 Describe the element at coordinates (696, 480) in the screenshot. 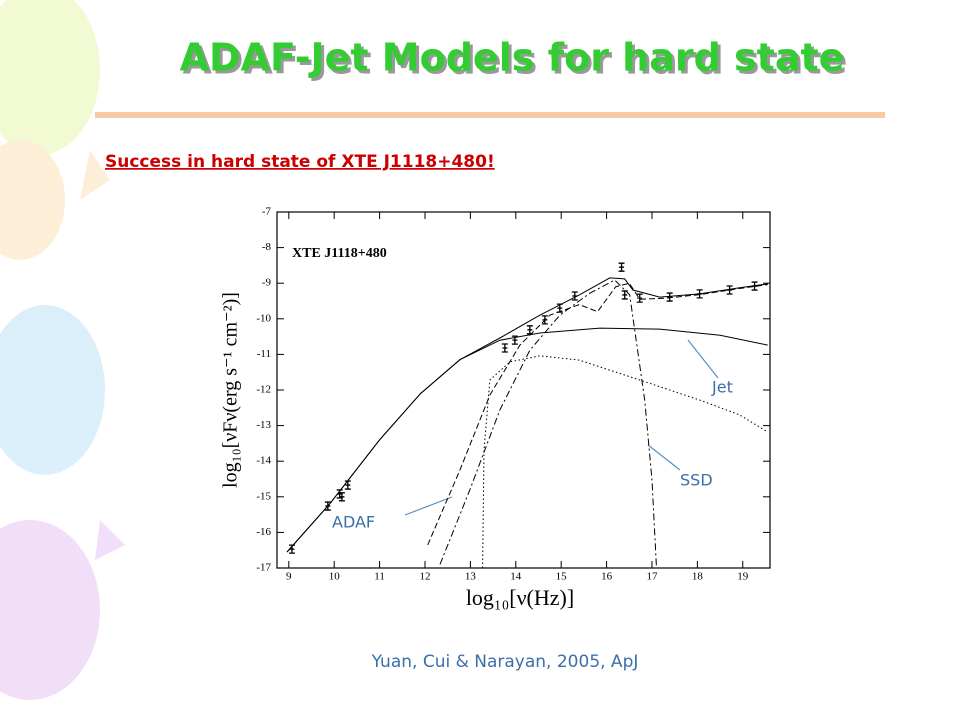

I see `annotation: SSD` at that location.